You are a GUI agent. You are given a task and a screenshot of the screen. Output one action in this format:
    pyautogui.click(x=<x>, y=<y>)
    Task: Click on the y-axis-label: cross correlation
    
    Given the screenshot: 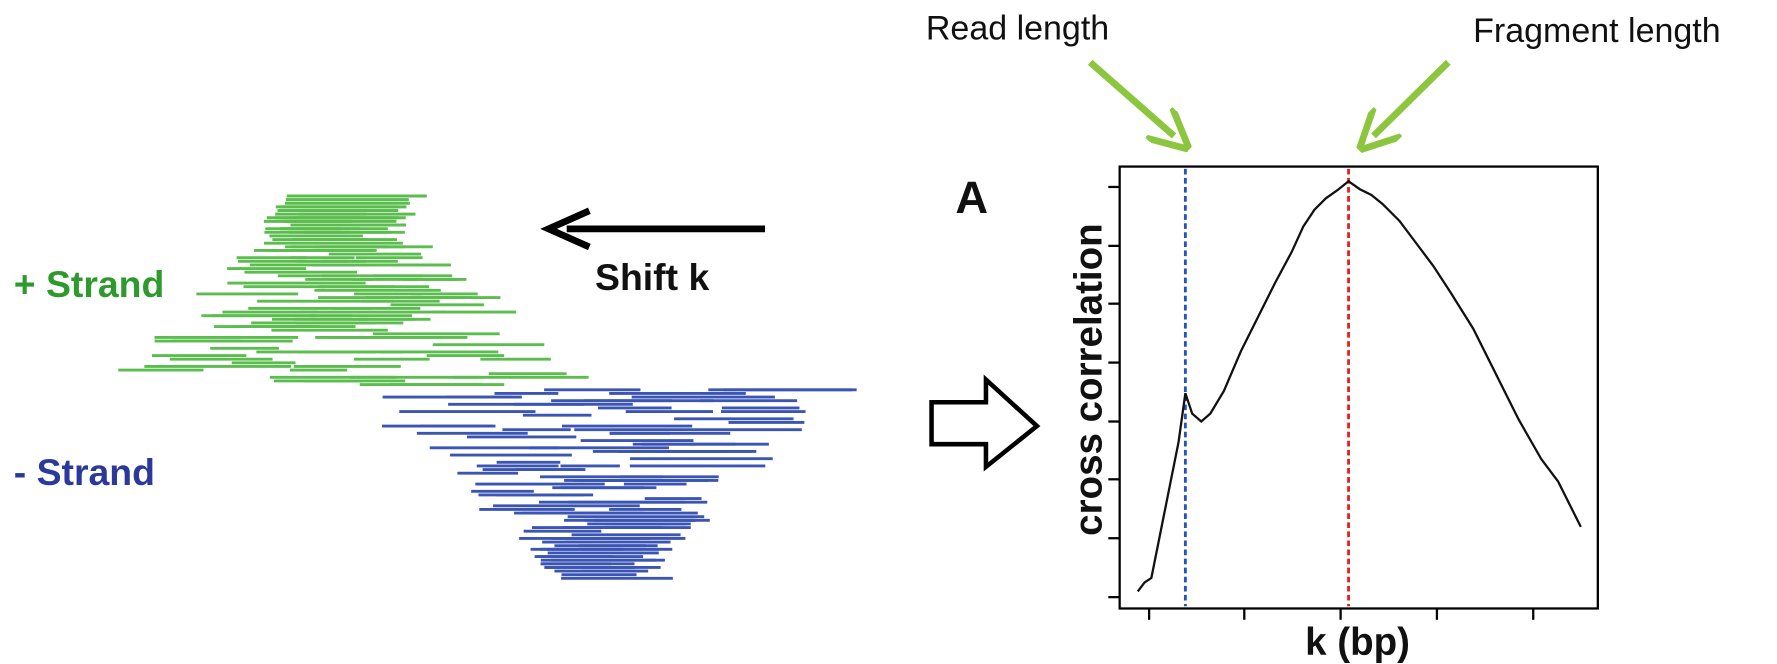 What is the action you would take?
    pyautogui.click(x=1089, y=379)
    